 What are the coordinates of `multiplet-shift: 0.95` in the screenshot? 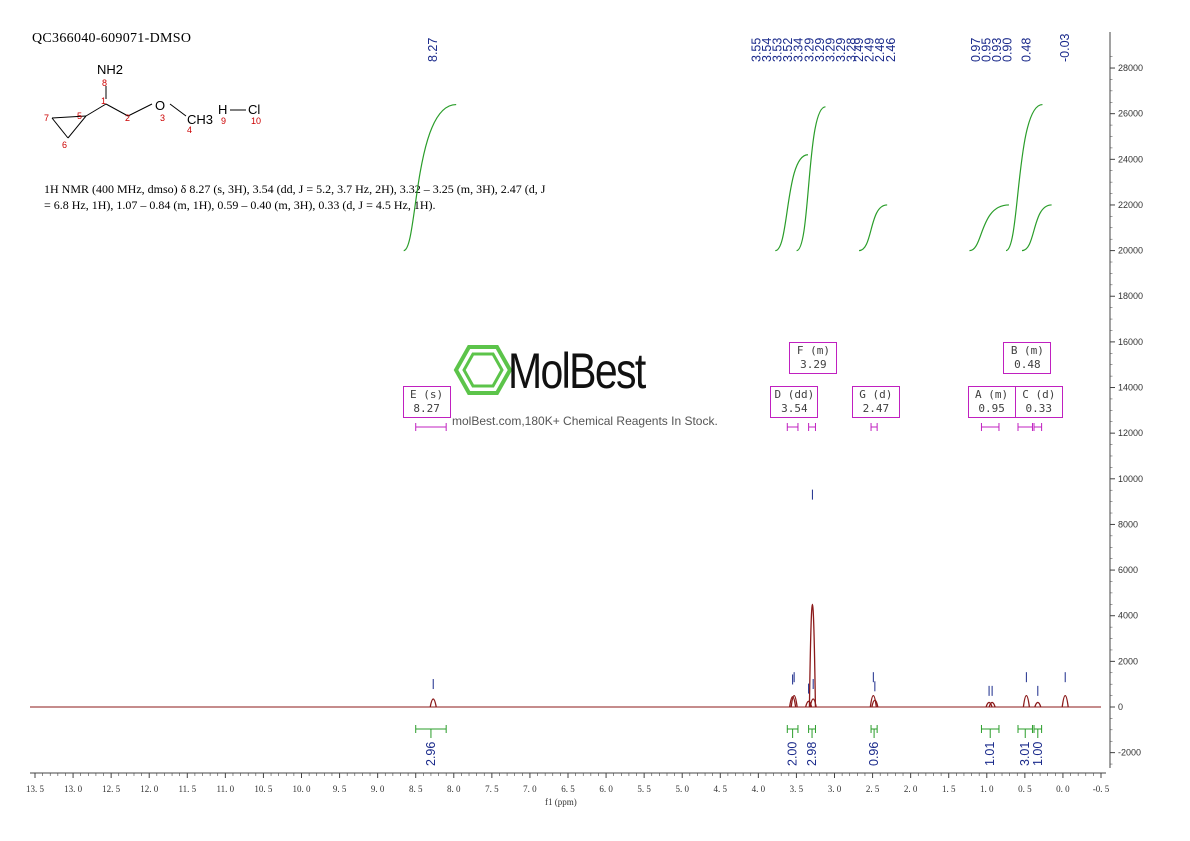 It's located at (991, 408).